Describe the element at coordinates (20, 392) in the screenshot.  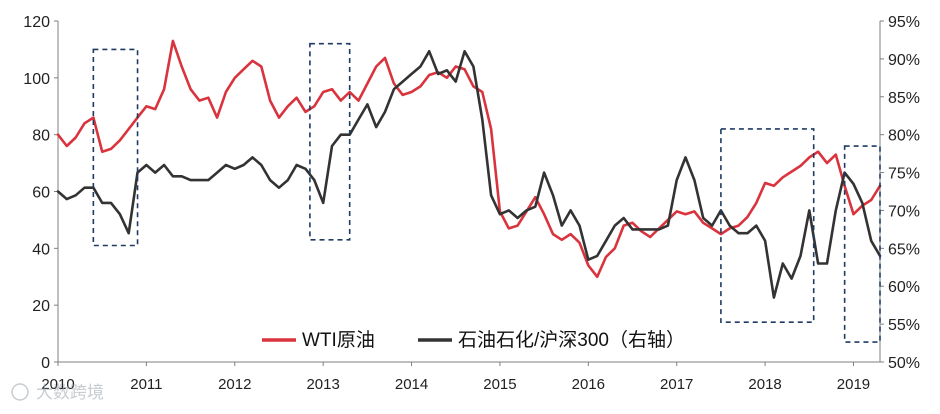
I see `watermark-logo-icon` at that location.